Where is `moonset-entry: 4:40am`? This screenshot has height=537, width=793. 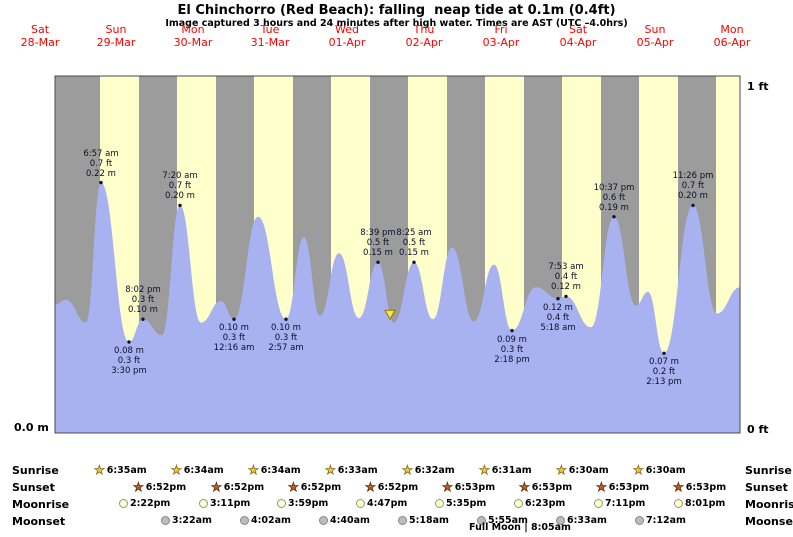
moonset-entry: 4:40am is located at coordinates (344, 520).